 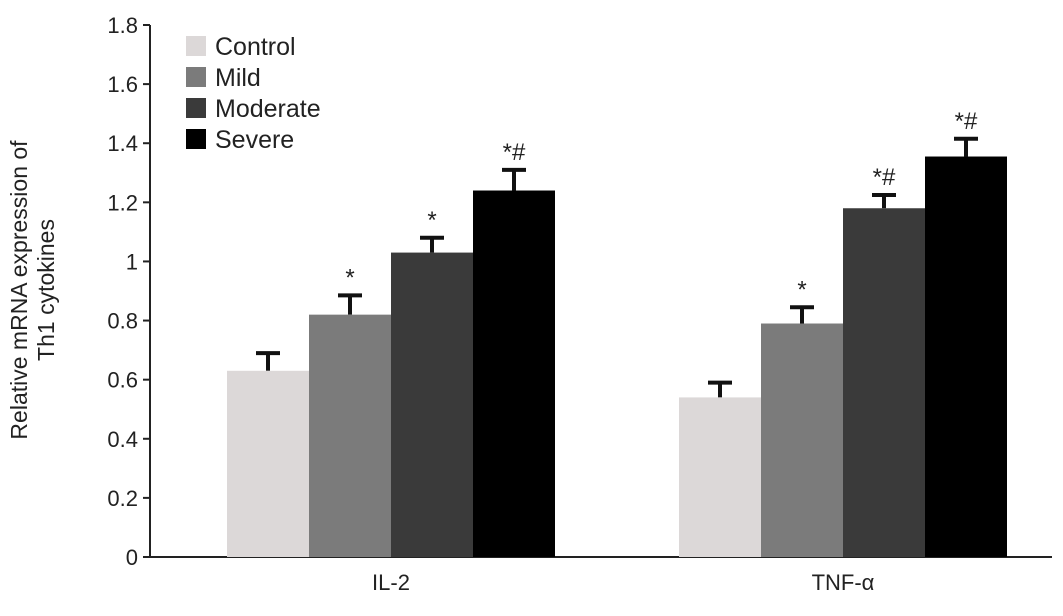 What do you see at coordinates (122, 498) in the screenshot?
I see `y-tick-label: 0.2` at bounding box center [122, 498].